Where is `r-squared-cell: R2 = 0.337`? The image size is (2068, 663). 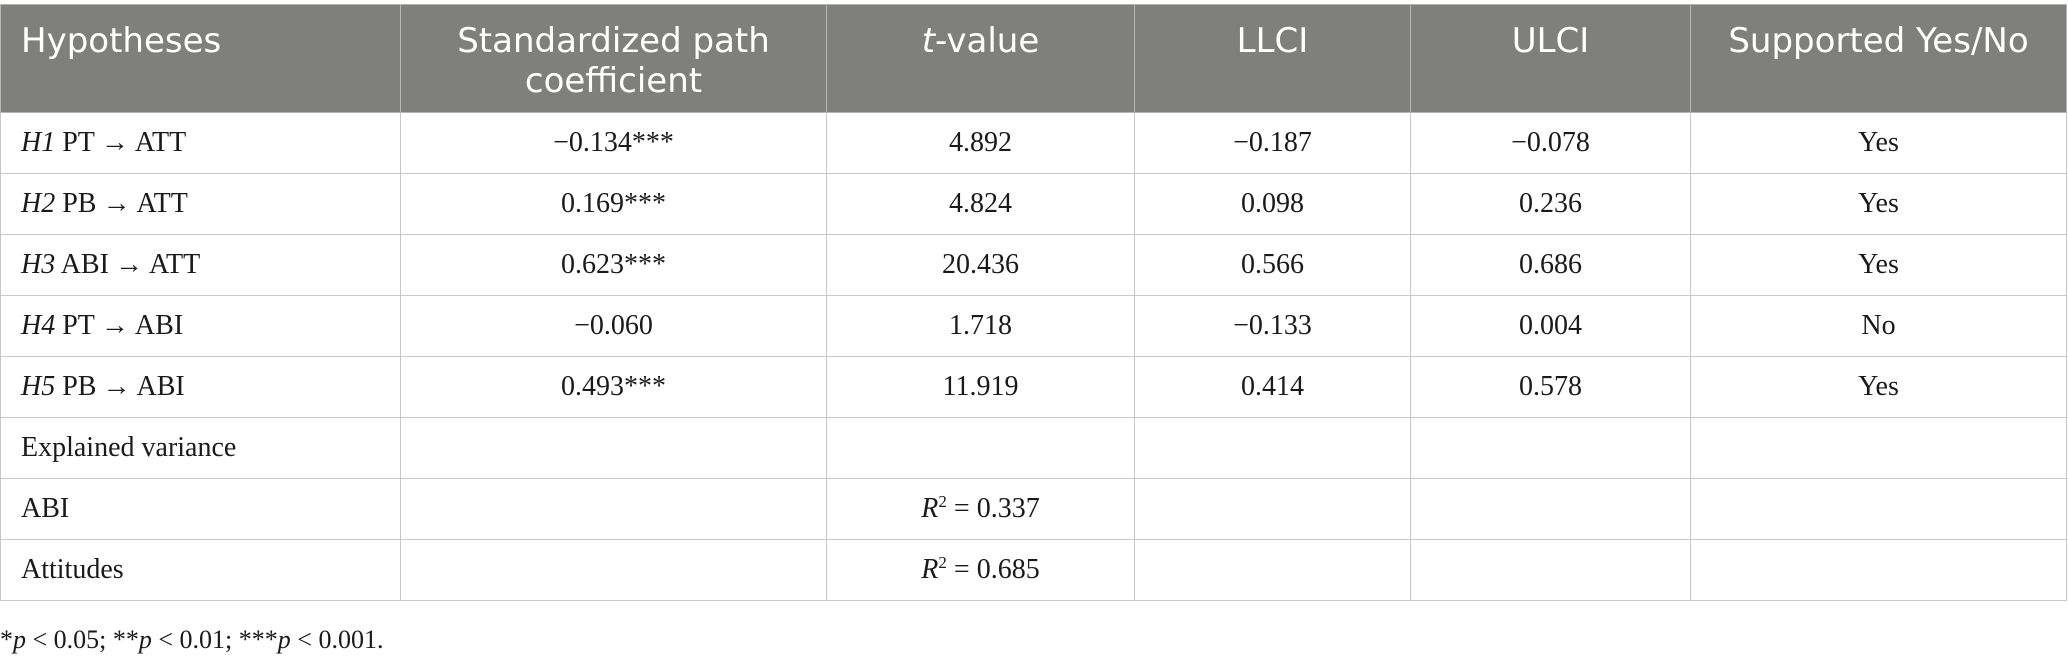 r-squared-cell: R2 = 0.337 is located at coordinates (980, 509).